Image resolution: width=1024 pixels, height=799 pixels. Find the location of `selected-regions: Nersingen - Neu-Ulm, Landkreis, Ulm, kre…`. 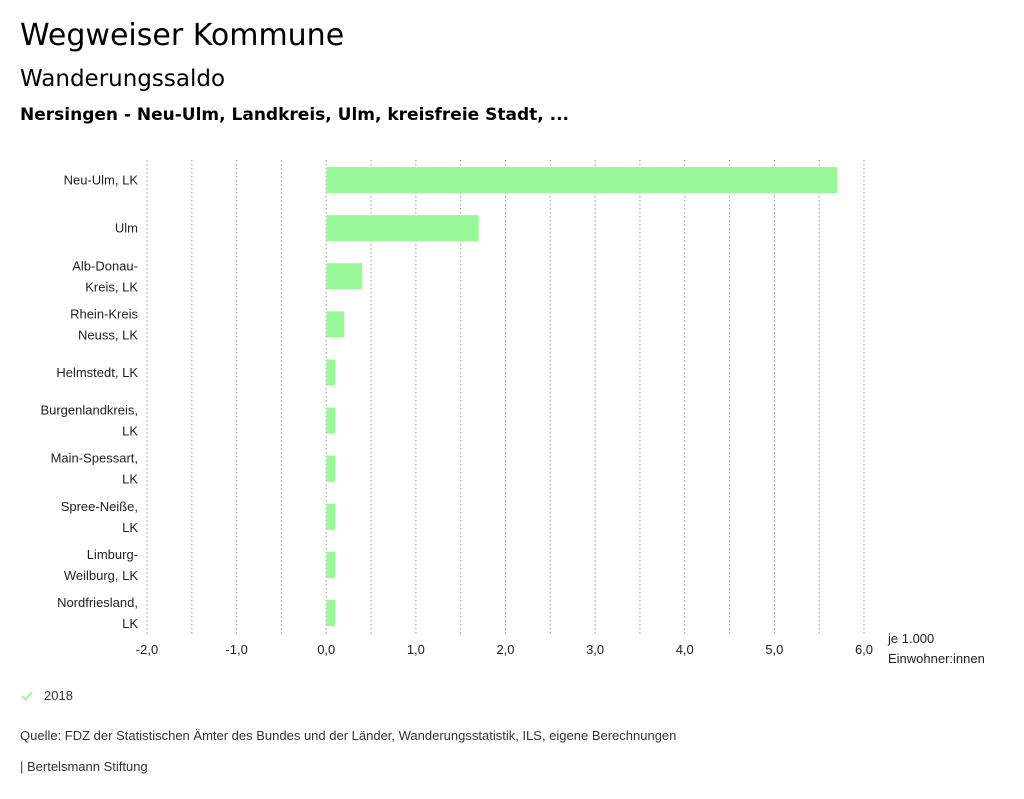

selected-regions: Nersingen - Neu-Ulm, Landkreis, Ulm, kre… is located at coordinates (294, 115).